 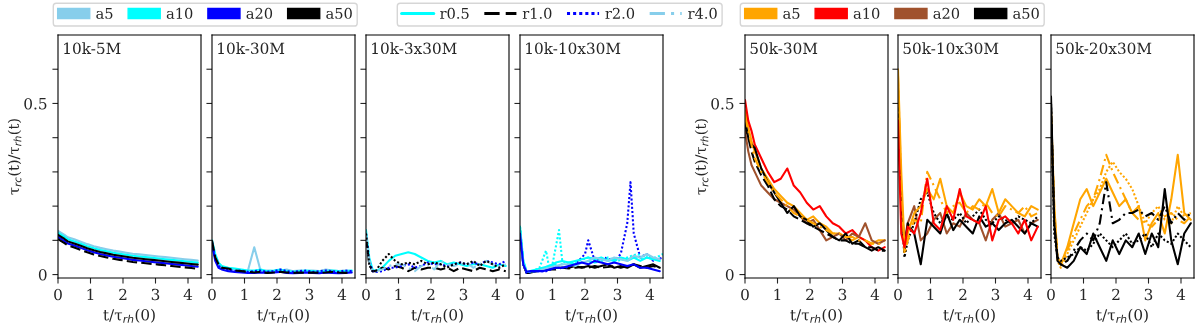 What do you see at coordinates (414, 48) in the screenshot?
I see `chart-title: 10k-3x30M` at bounding box center [414, 48].